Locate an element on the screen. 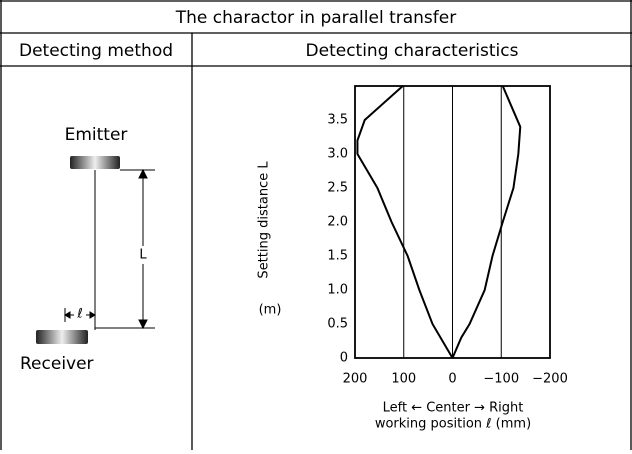  y-axis-label: Setting distance L is located at coordinates (264, 220).